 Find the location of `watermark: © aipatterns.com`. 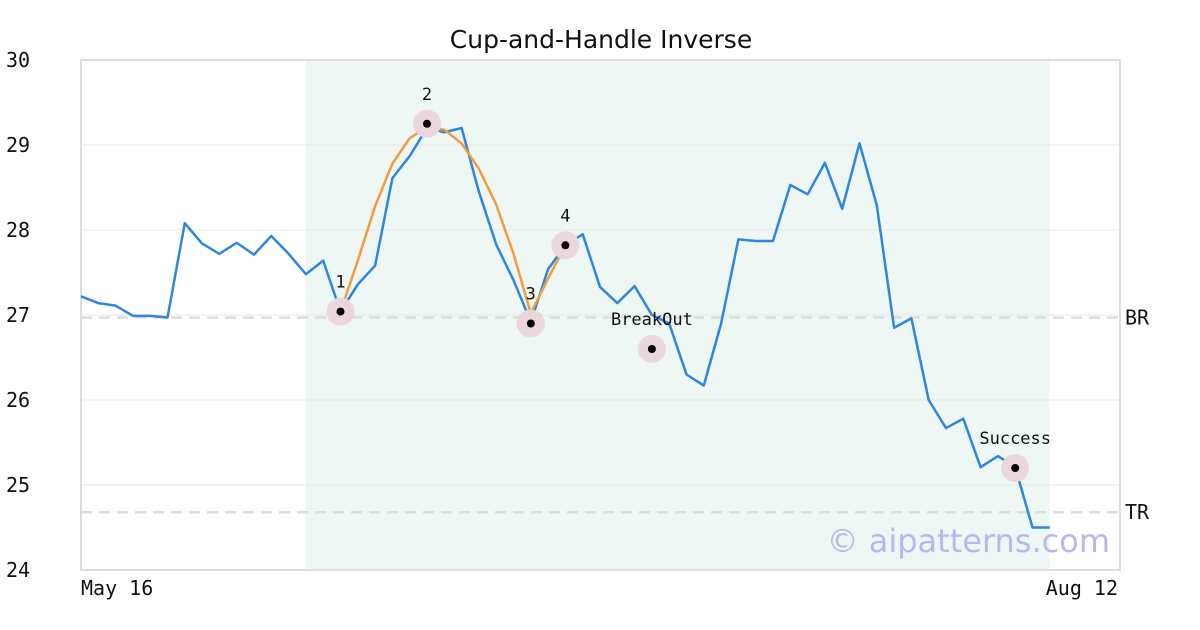

watermark: © aipatterns.com is located at coordinates (968, 541).